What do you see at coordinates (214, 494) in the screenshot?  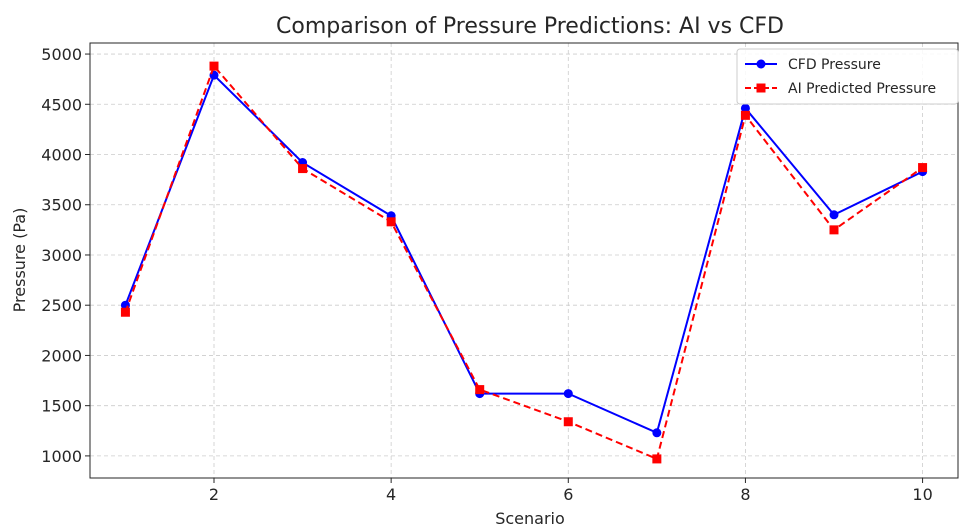 I see `x-tick-label: 2` at bounding box center [214, 494].